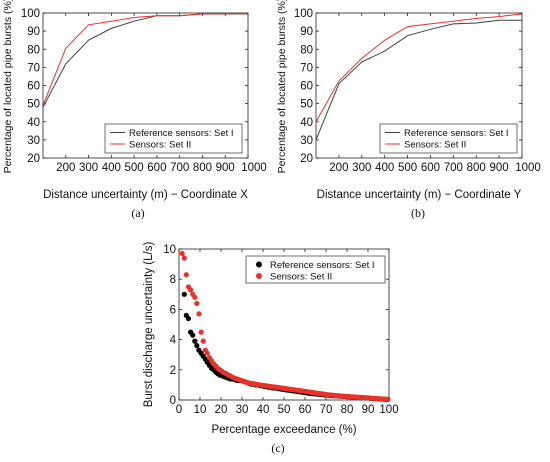 The image size is (550, 462). Describe the element at coordinates (419, 195) in the screenshot. I see `x-axis-label: Distance uncertainty (m) − Coordinate Y` at that location.